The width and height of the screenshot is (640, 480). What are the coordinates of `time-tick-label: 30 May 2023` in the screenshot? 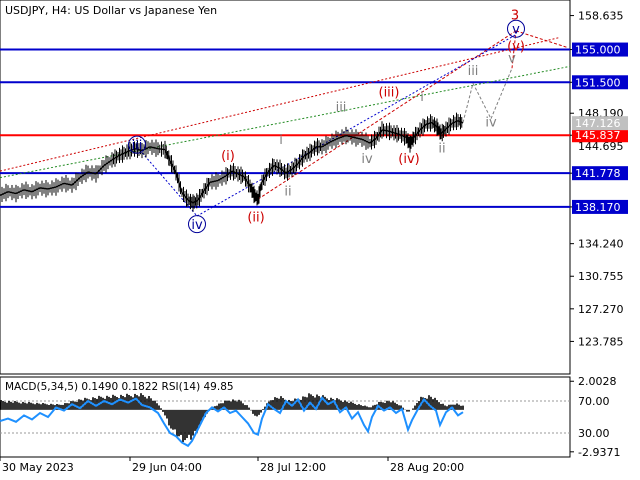 It's located at (38, 467).